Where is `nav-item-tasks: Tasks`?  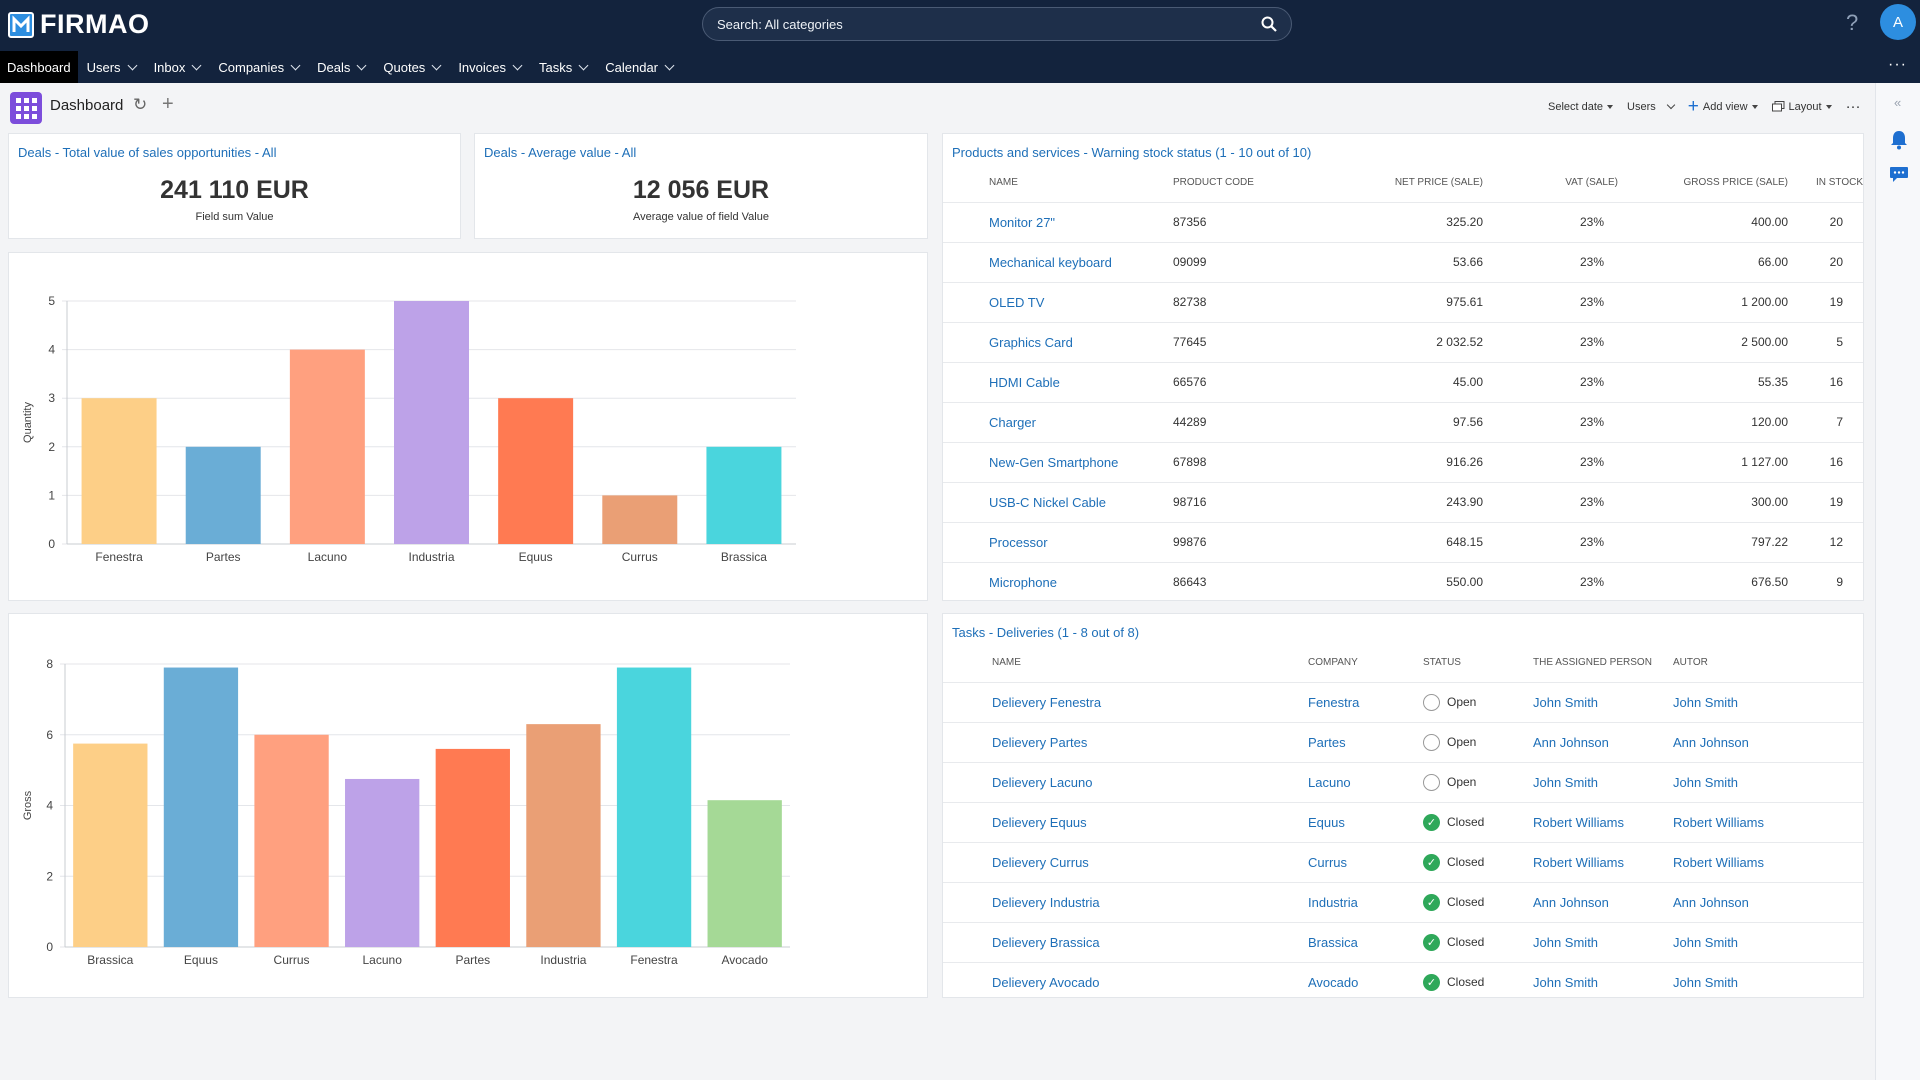
nav-item-tasks: Tasks is located at coordinates (563, 67).